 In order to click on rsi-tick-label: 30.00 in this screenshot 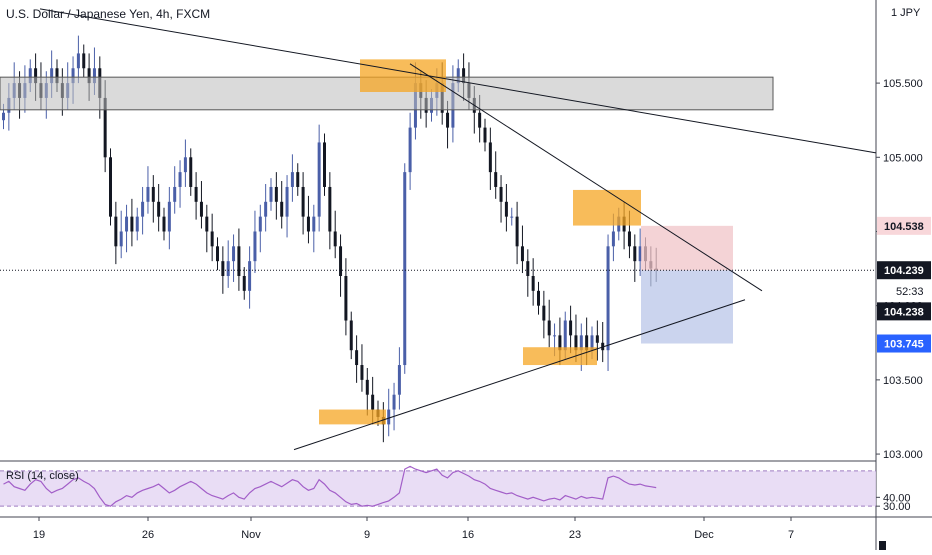, I will do `click(897, 507)`.